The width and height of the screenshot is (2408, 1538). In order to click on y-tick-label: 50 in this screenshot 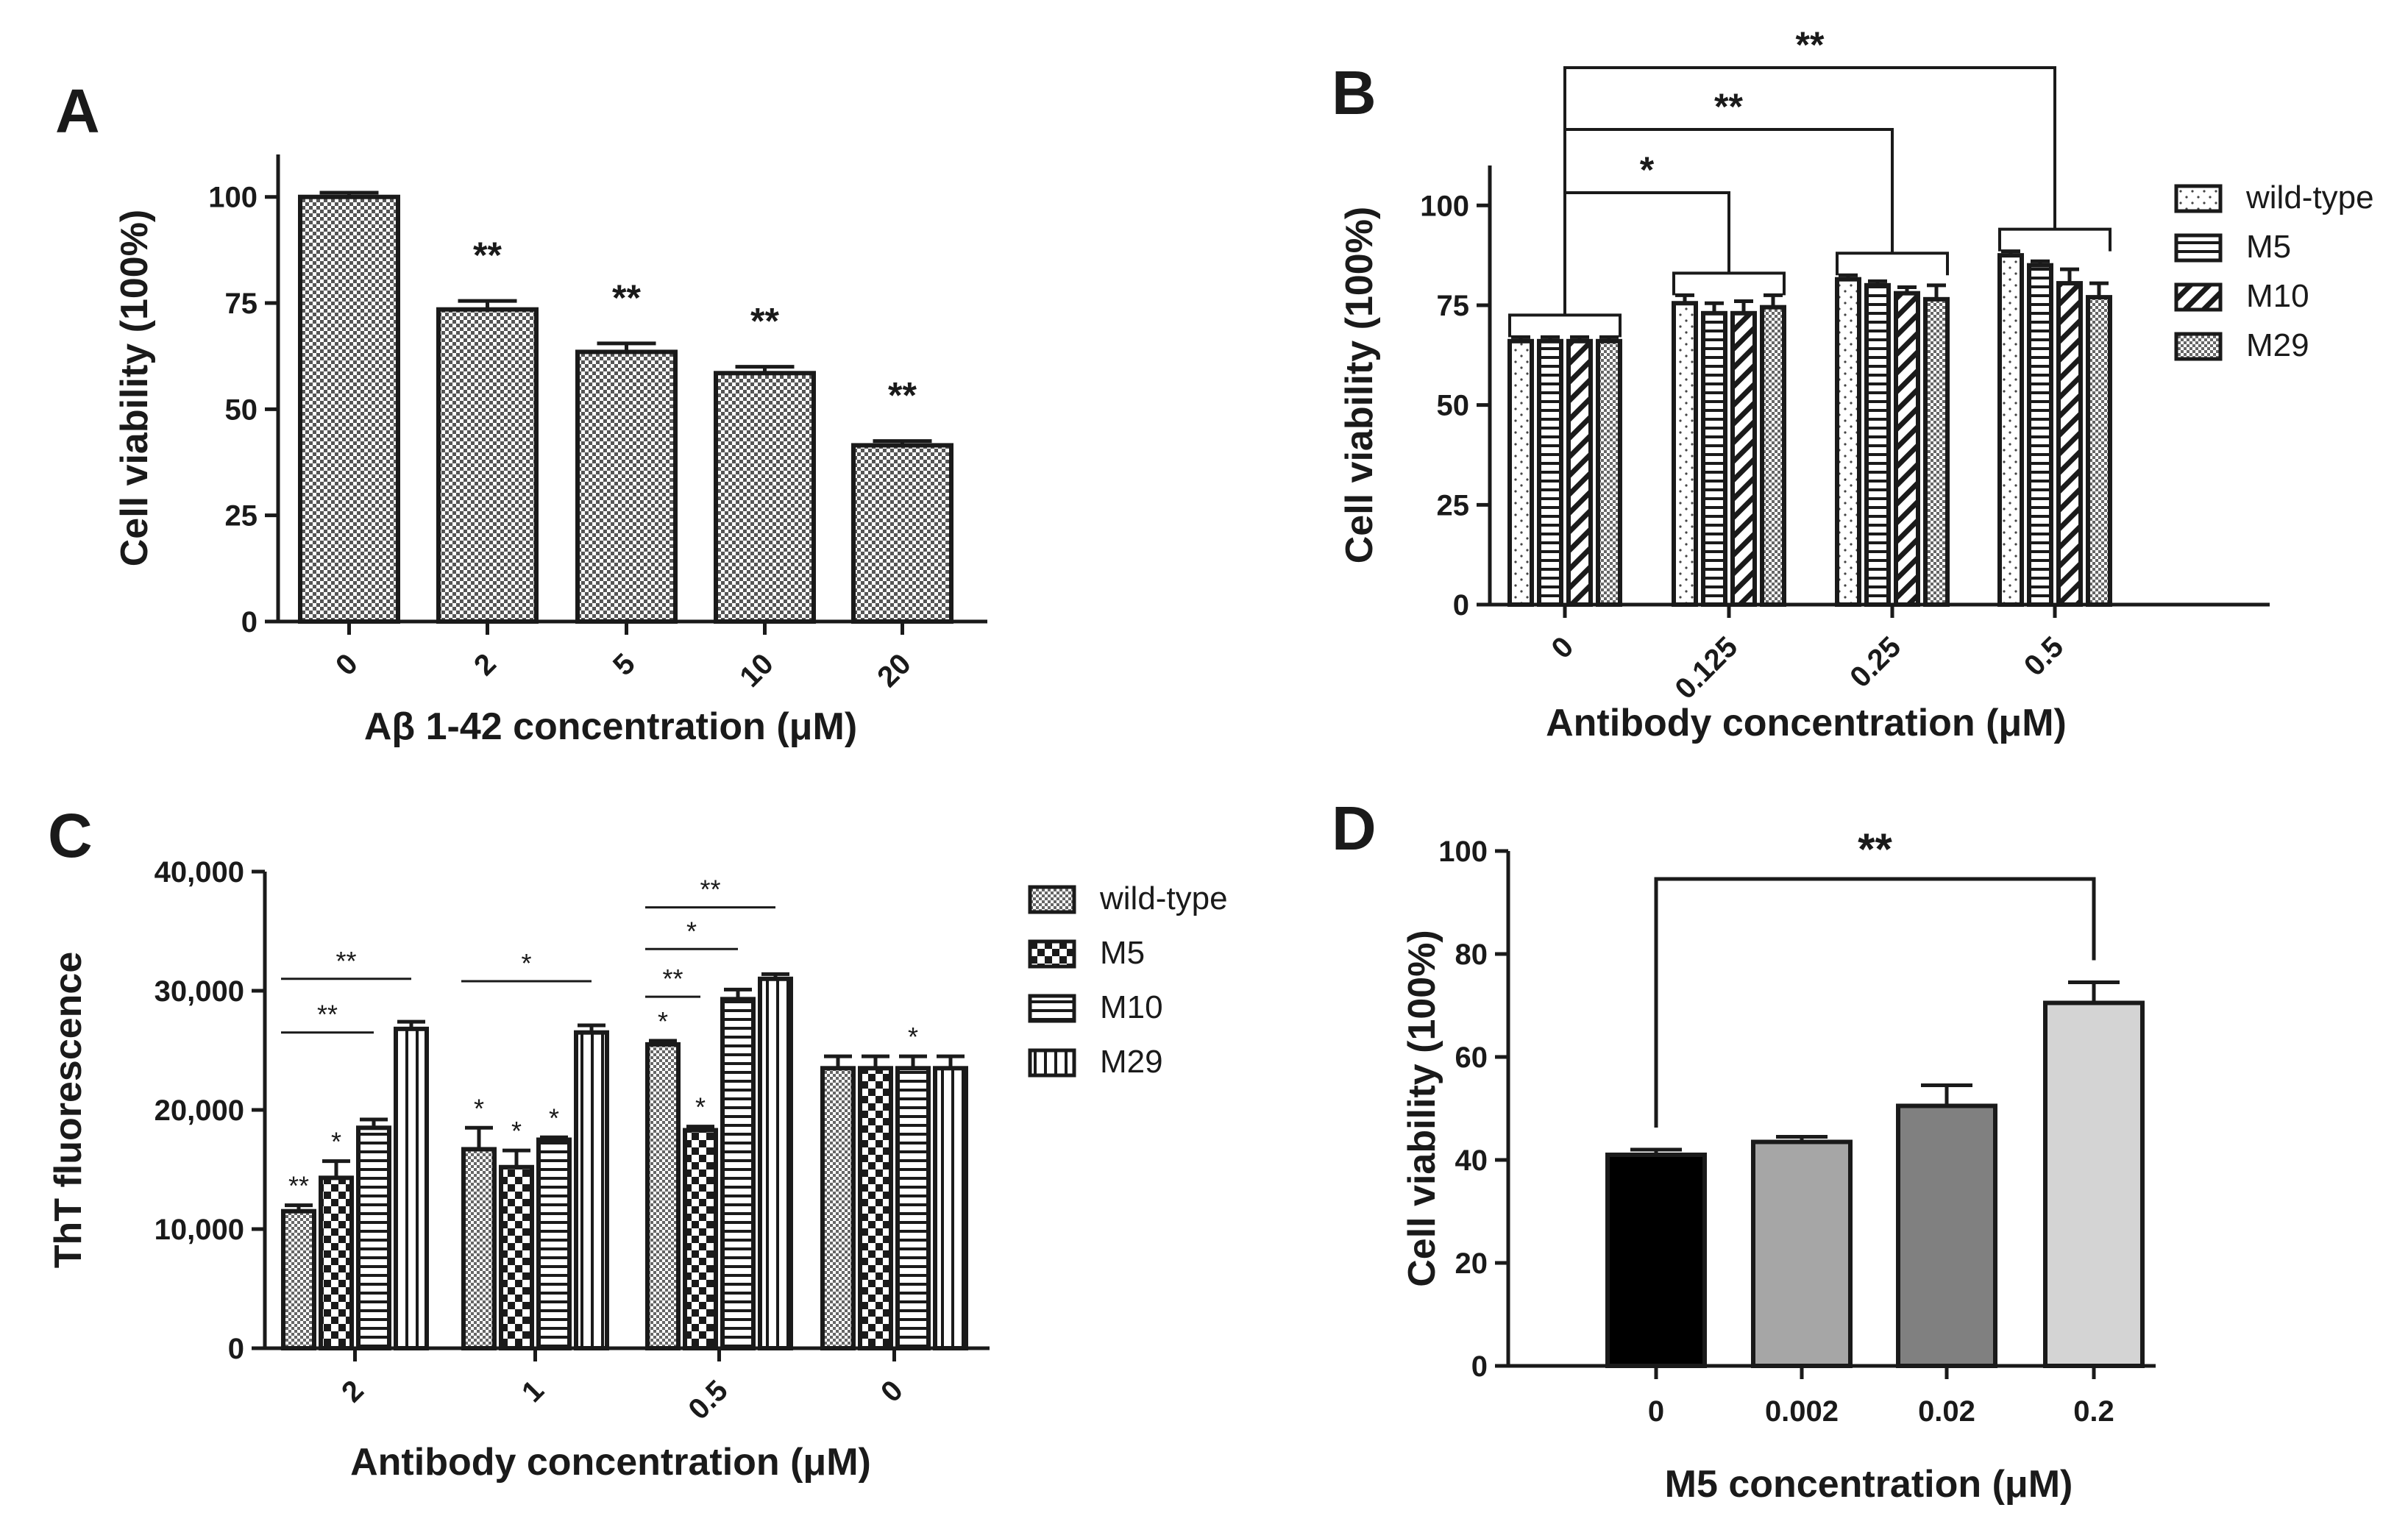, I will do `click(241, 410)`.